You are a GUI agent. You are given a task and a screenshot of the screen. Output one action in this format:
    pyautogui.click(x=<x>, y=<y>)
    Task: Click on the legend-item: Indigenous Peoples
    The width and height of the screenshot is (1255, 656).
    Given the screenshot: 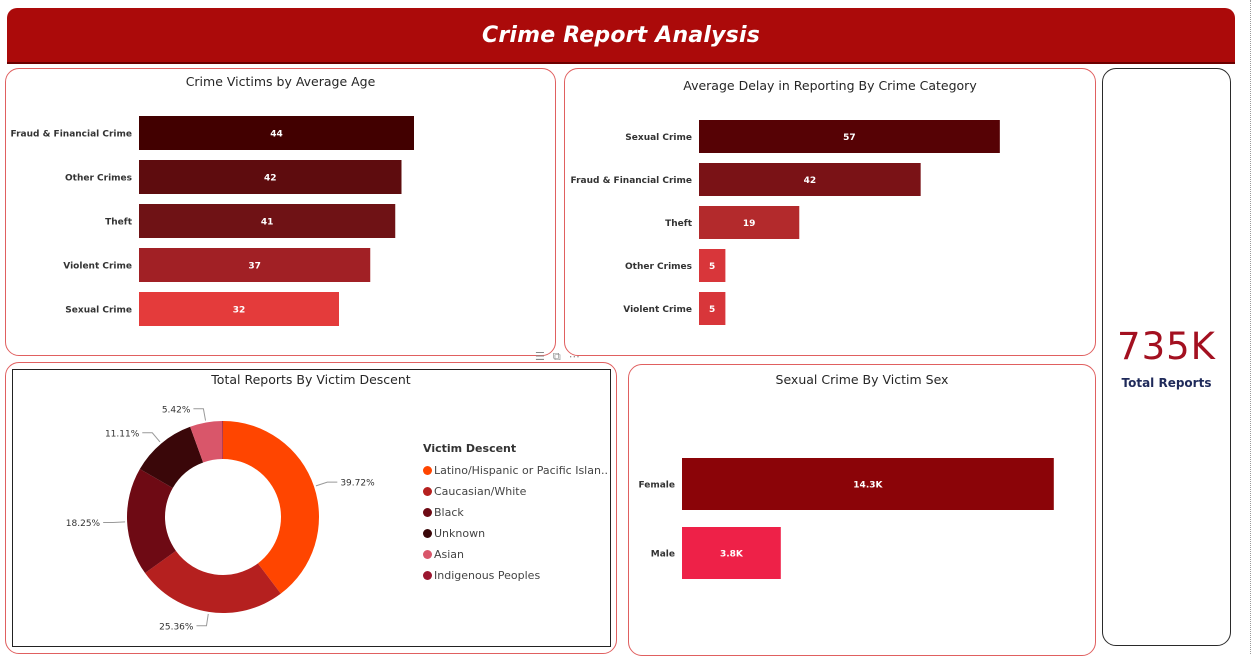 What is the action you would take?
    pyautogui.click(x=515, y=575)
    